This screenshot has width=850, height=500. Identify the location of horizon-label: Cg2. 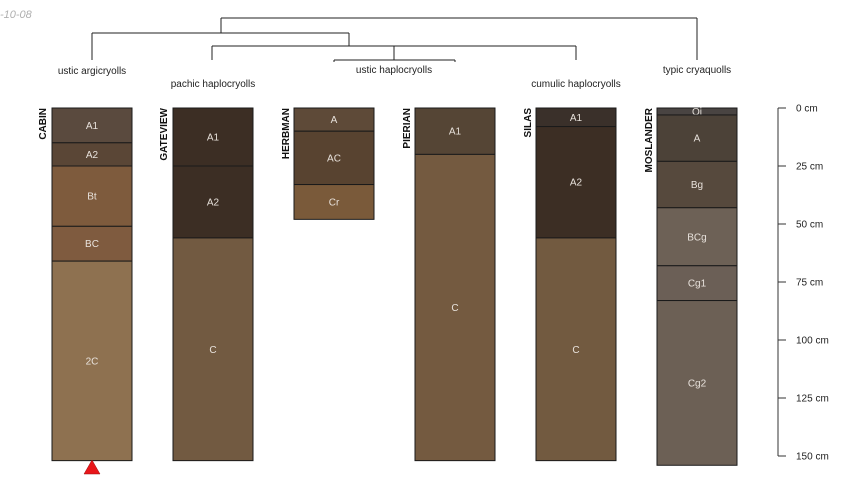
(697, 383).